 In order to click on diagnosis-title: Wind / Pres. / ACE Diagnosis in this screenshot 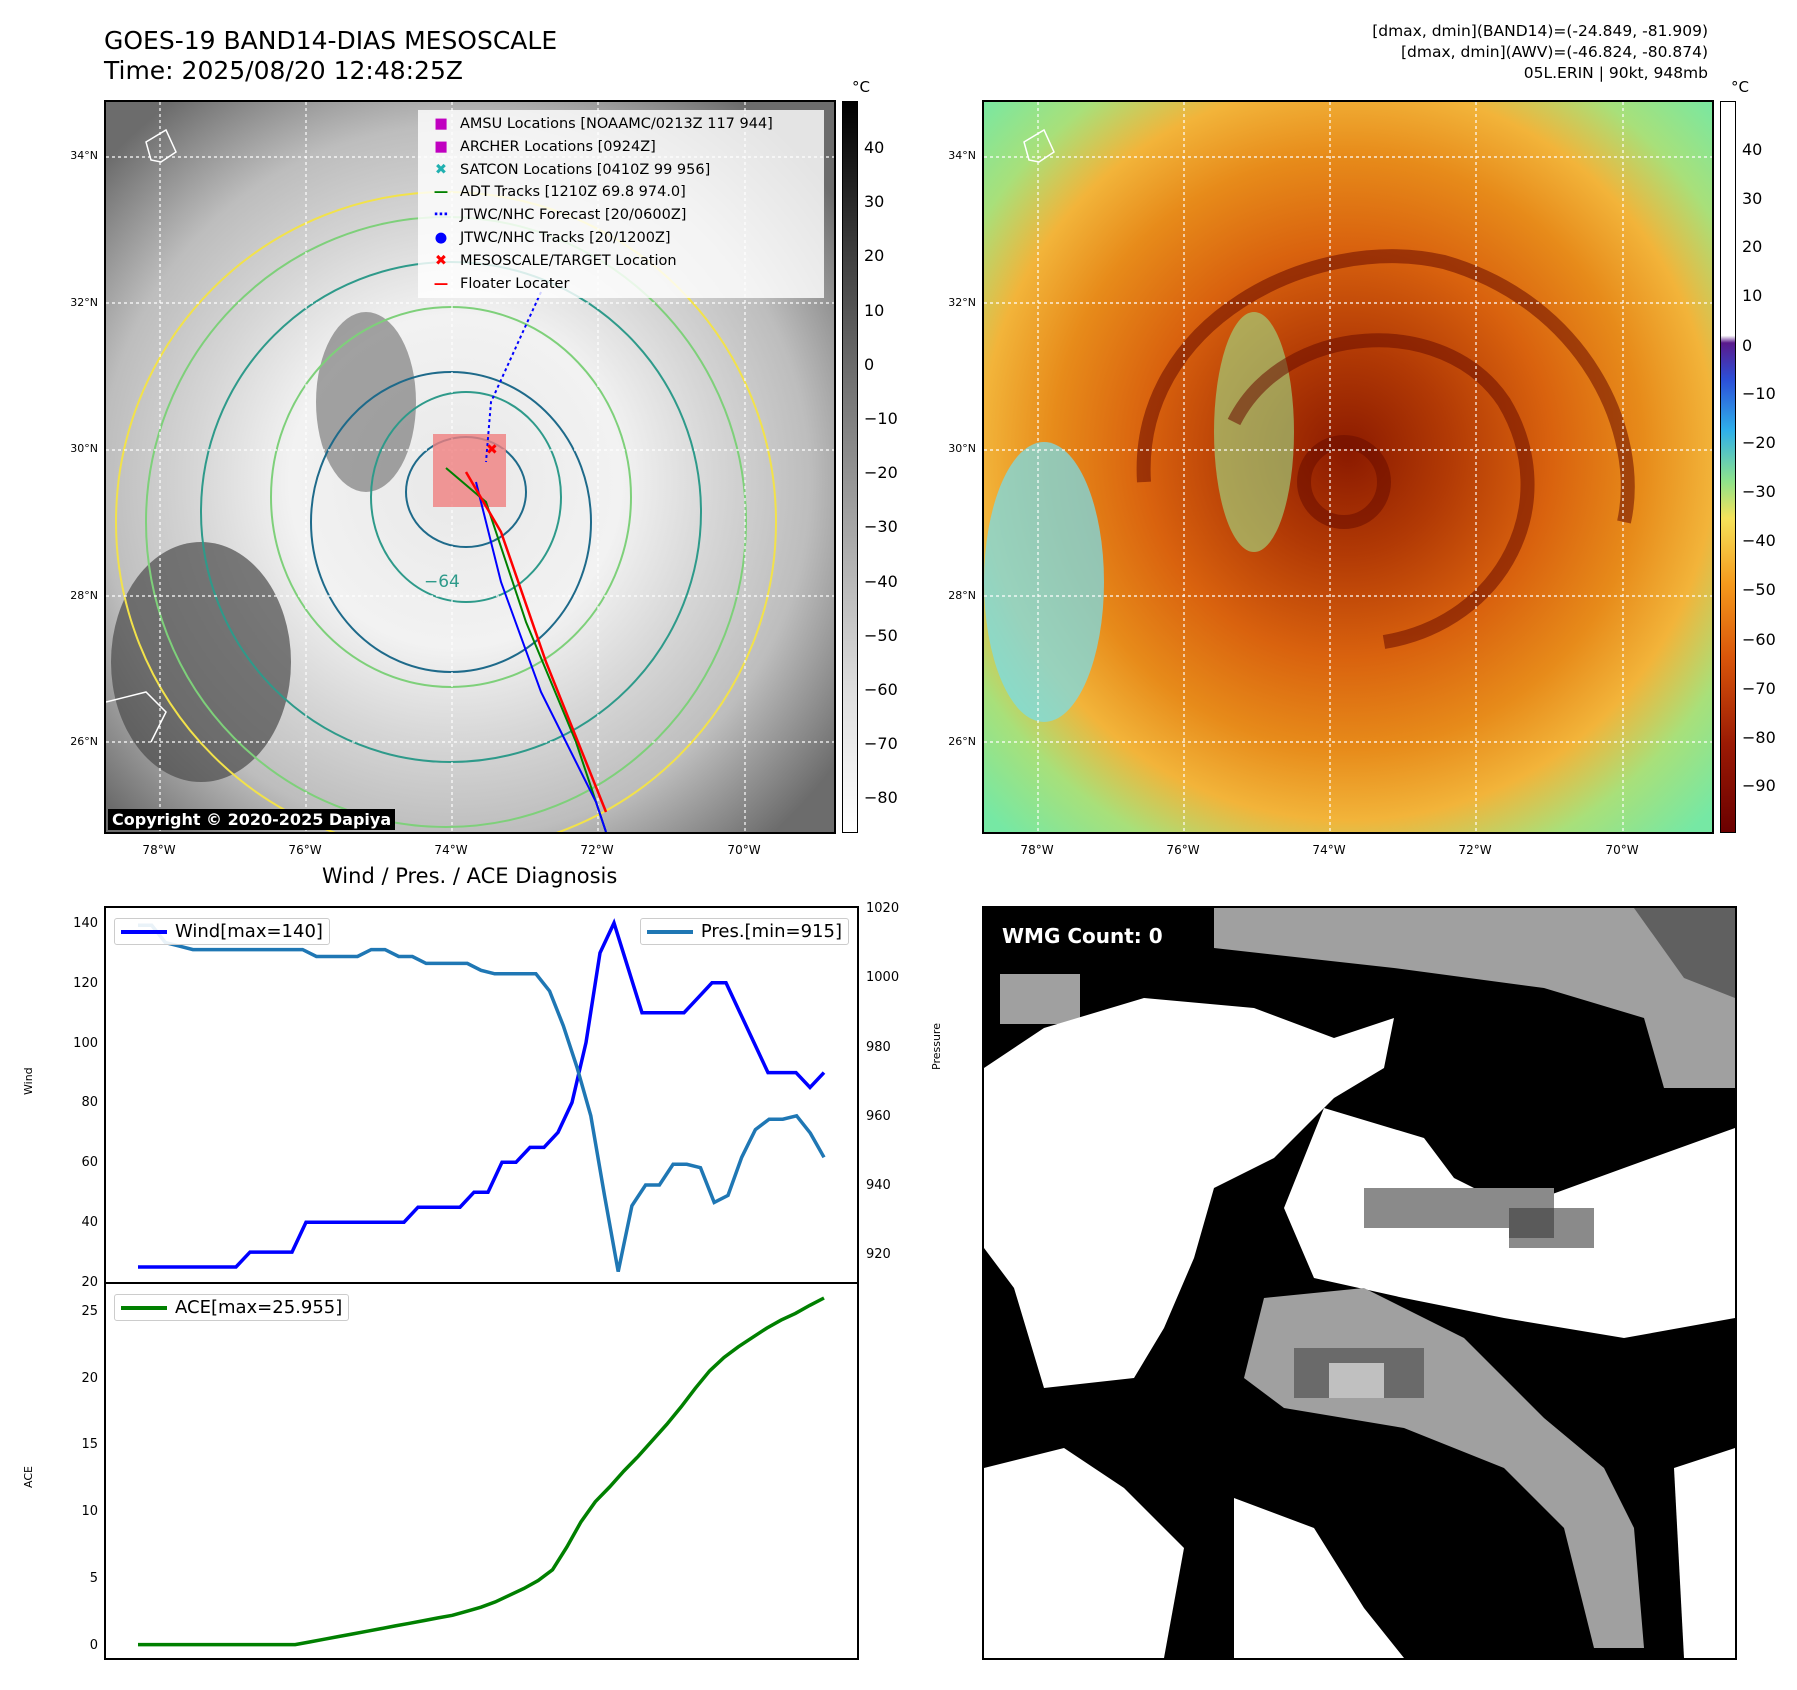, I will do `click(470, 876)`.